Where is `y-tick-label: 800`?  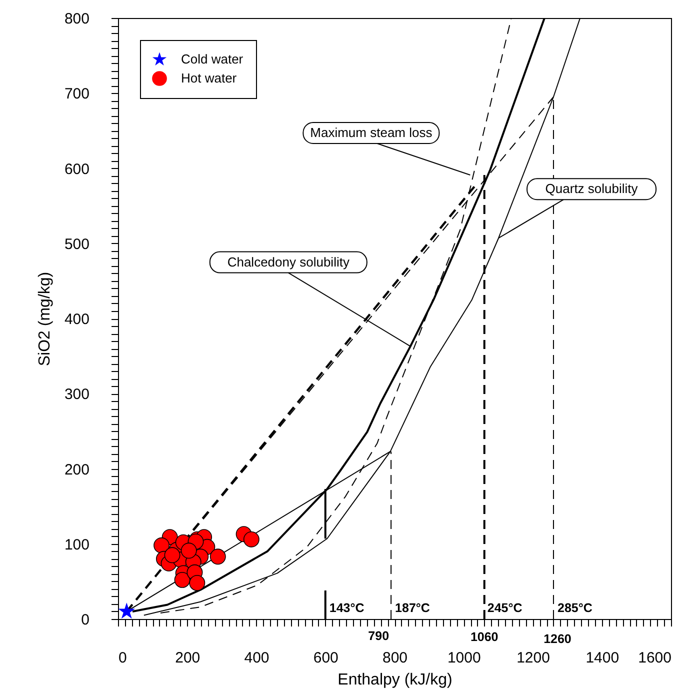 y-tick-label: 800 is located at coordinates (77, 19).